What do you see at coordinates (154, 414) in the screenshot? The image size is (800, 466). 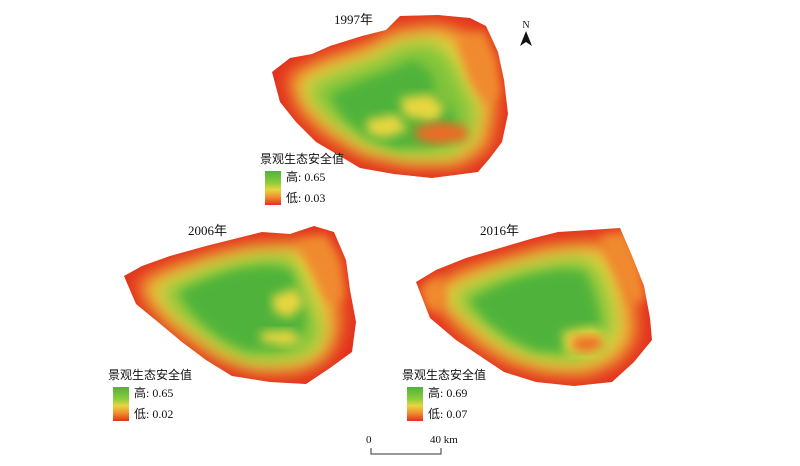 I see `legend-low-label: 低: 0.02` at bounding box center [154, 414].